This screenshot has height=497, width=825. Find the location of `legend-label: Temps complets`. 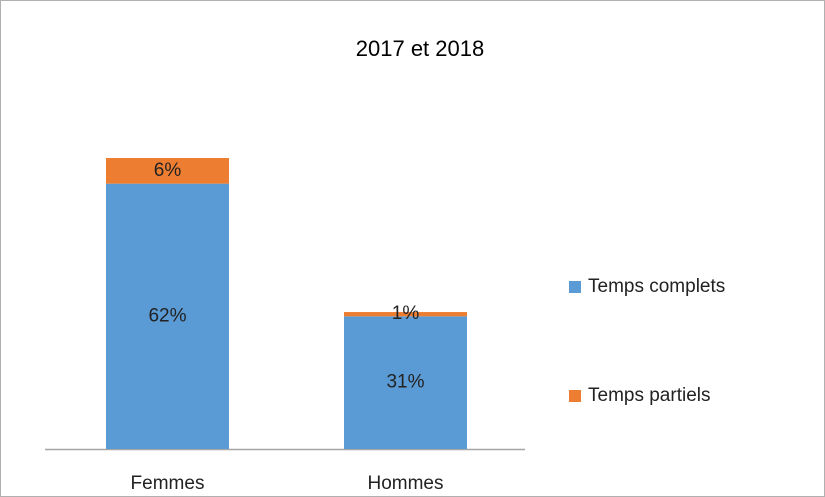

legend-label: Temps complets is located at coordinates (656, 286).